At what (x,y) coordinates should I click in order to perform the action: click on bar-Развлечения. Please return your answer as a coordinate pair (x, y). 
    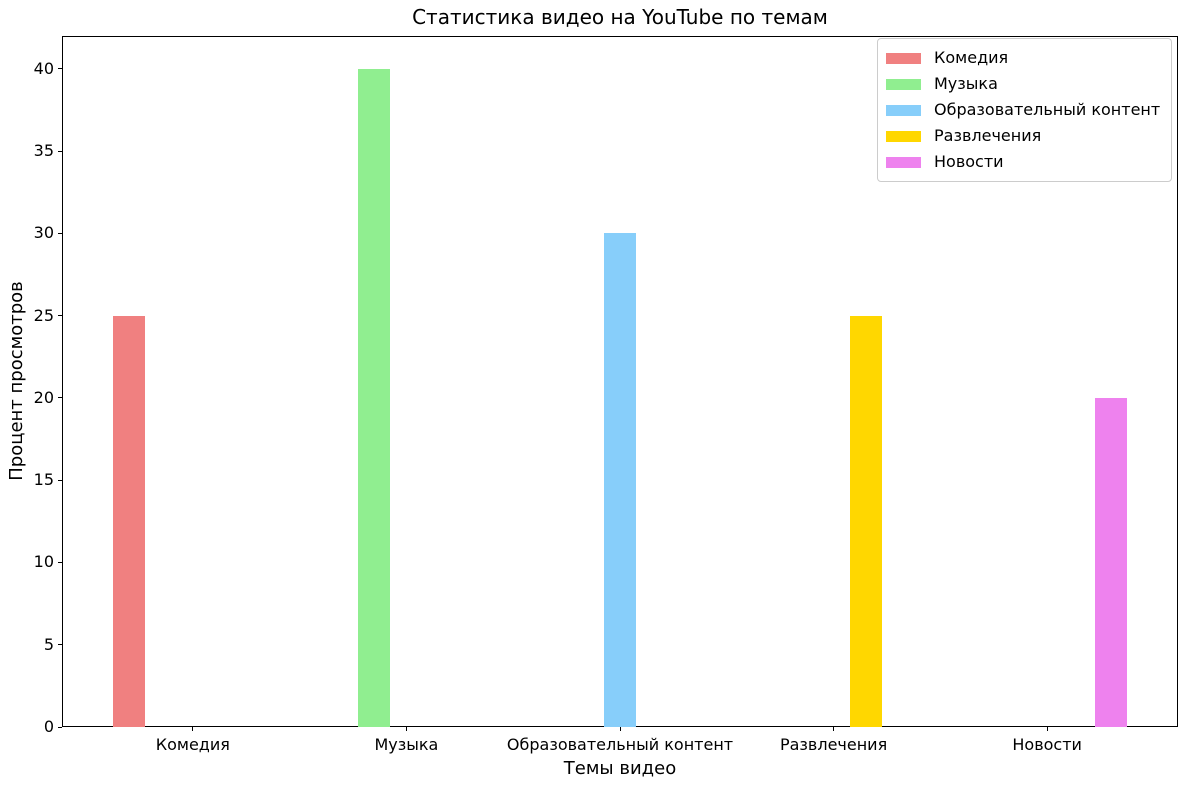
    Looking at the image, I should click on (865, 521).